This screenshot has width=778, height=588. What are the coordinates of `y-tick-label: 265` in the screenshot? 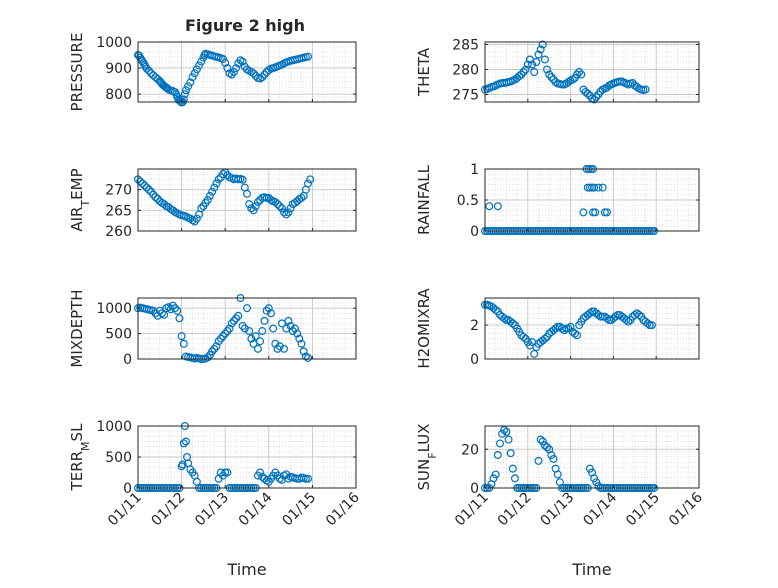 It's located at (118, 211).